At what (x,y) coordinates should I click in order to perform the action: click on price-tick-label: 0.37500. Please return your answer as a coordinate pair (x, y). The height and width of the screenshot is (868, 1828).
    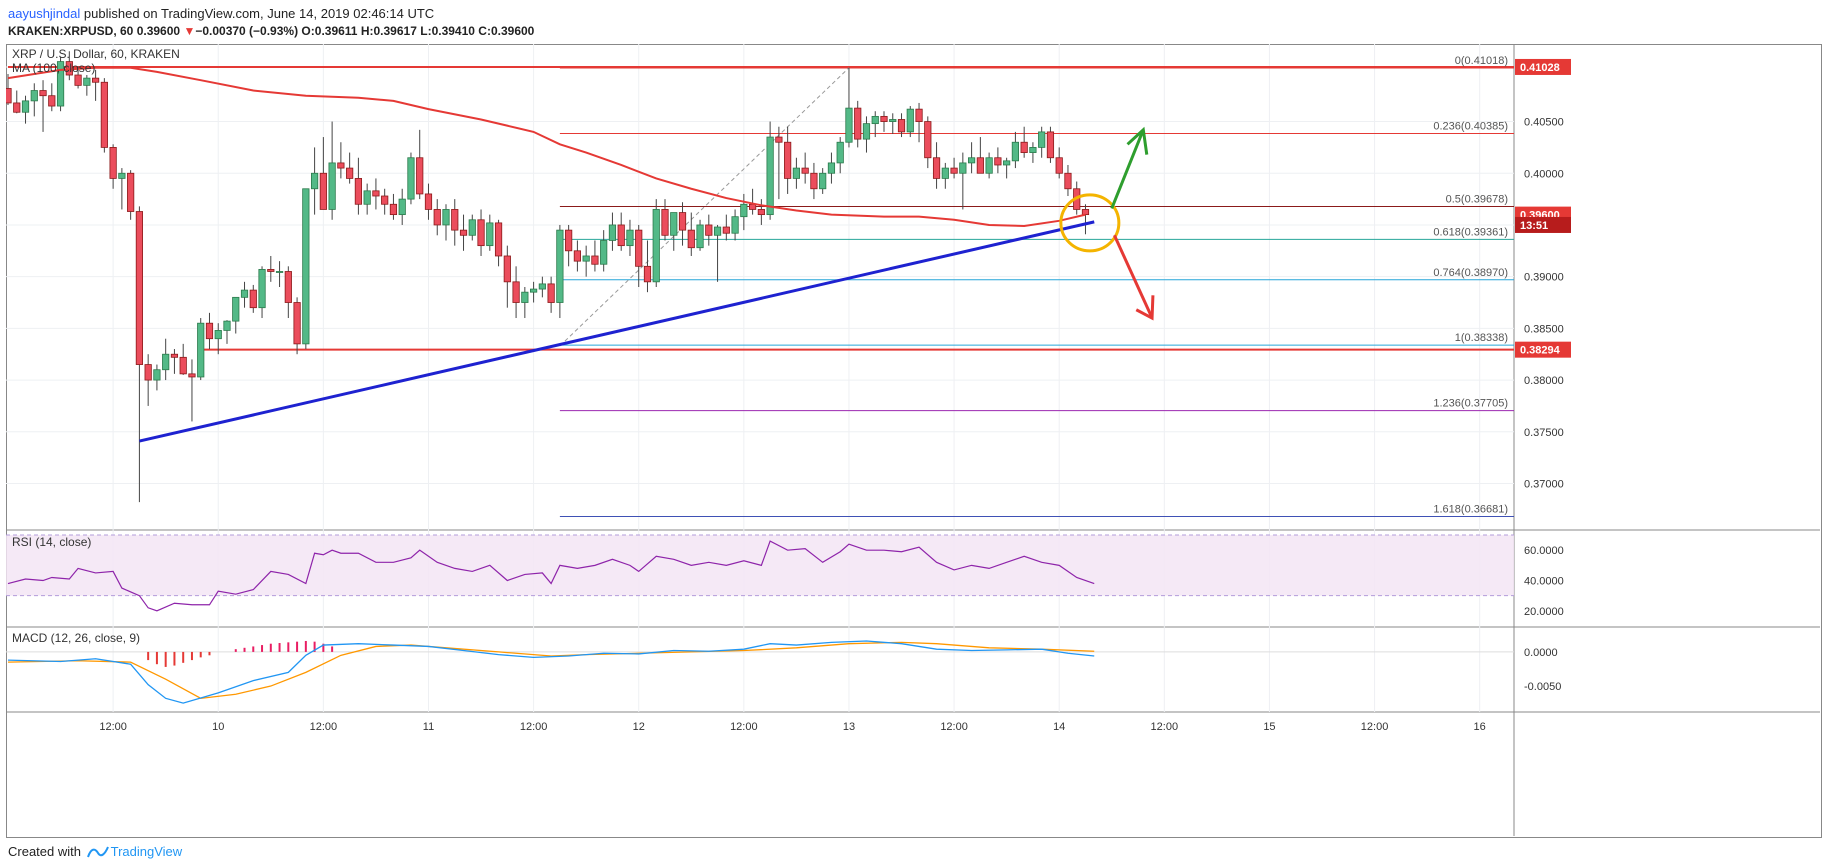
    Looking at the image, I should click on (1544, 433).